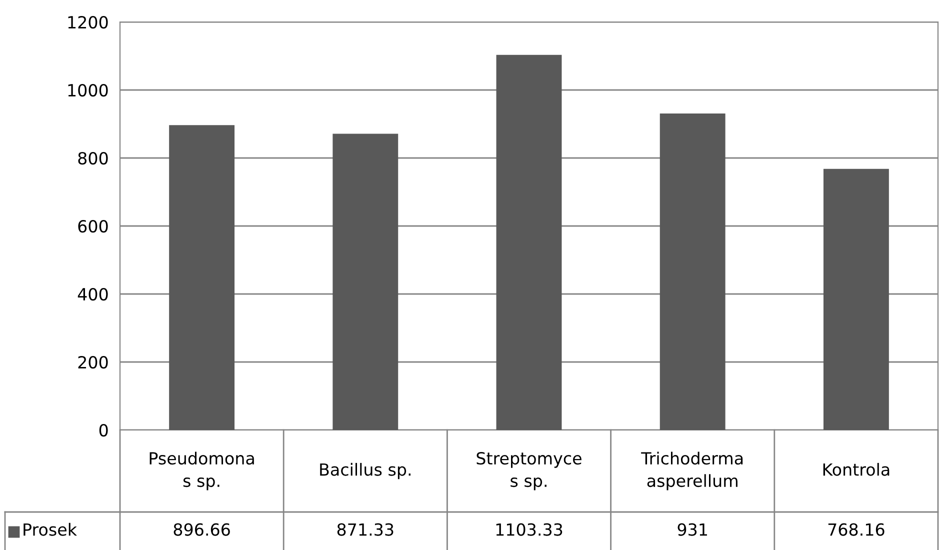  I want to click on x-tick-label: Trichoderma asperellum, so click(692, 471).